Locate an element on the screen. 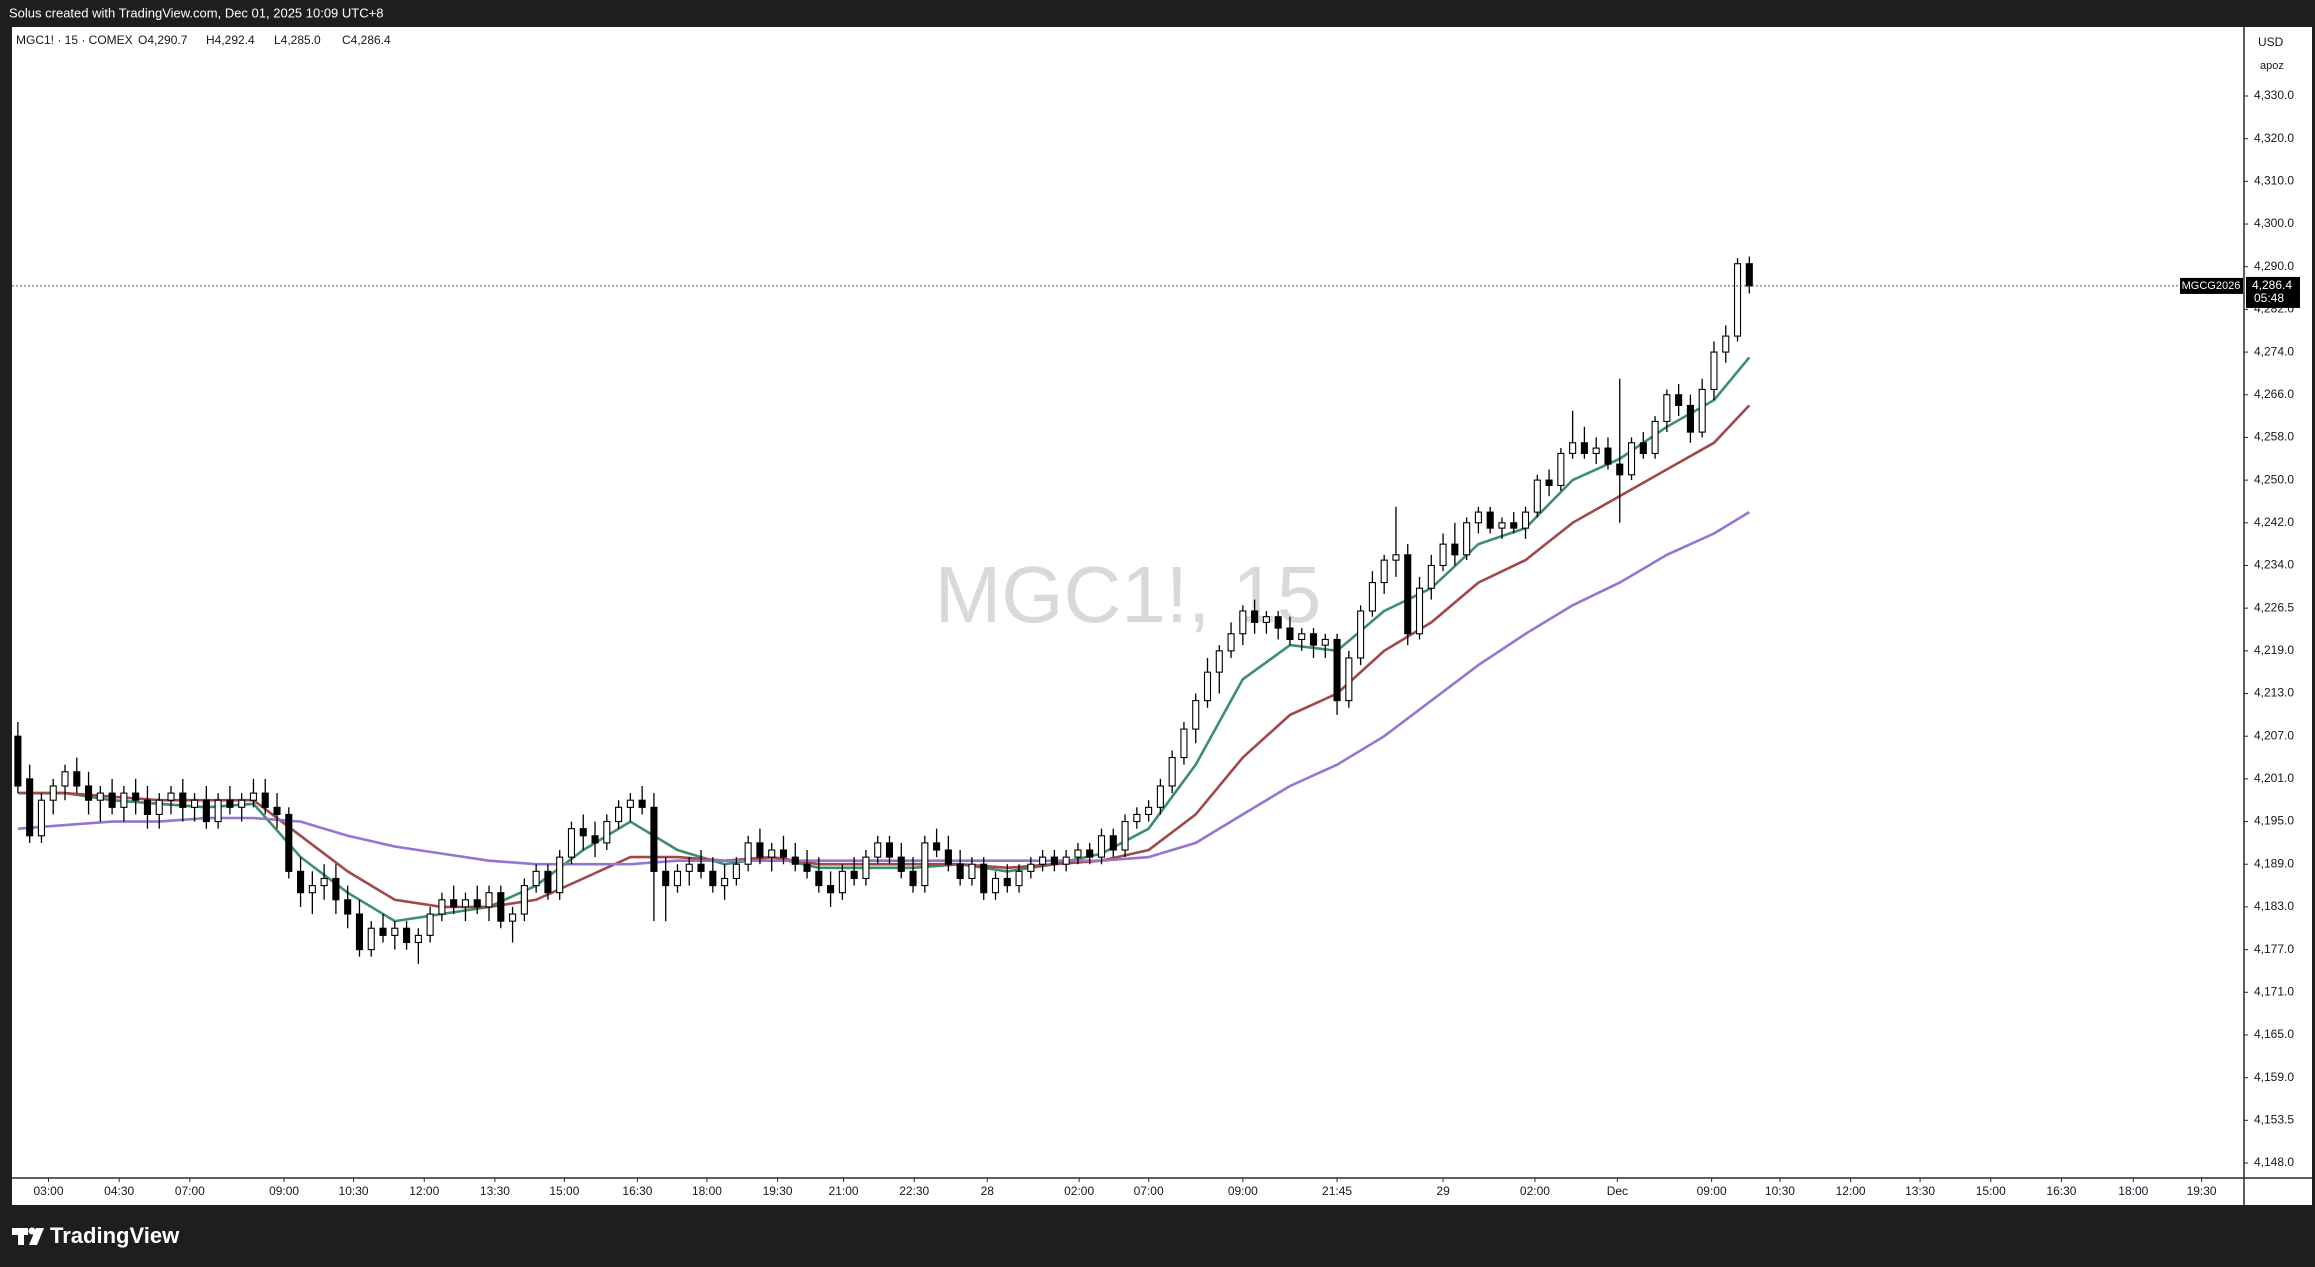  brand: TradingView is located at coordinates (96, 1235).